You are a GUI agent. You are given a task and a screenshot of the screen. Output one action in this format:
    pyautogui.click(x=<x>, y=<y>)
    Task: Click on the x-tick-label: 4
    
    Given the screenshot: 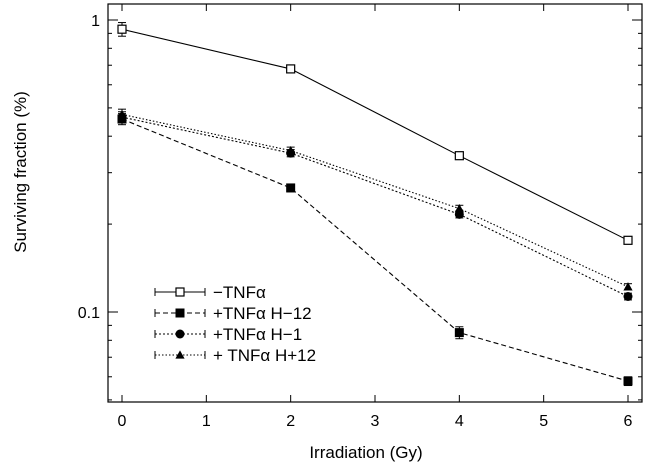 What is the action you would take?
    pyautogui.click(x=459, y=421)
    